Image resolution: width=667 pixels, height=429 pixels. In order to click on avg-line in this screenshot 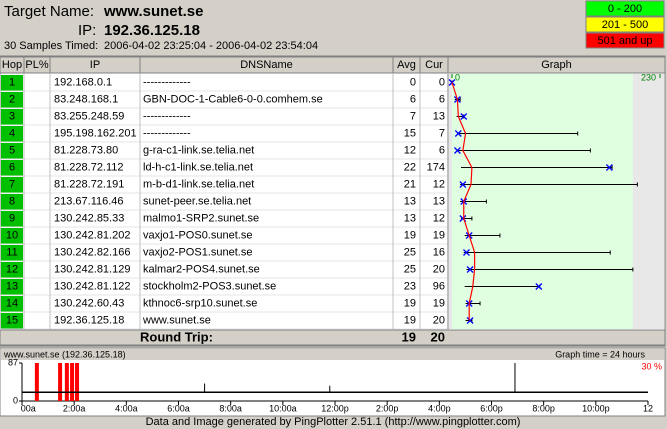, I will do `click(463, 201)`.